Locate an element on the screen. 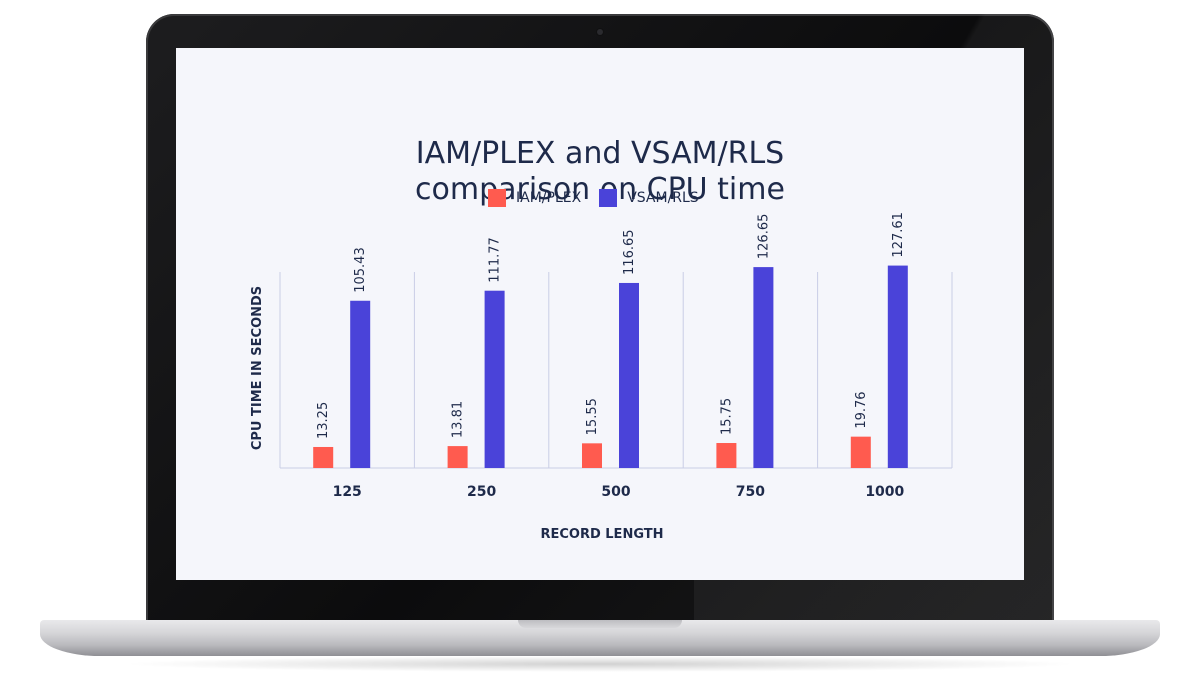 This screenshot has width=1200, height=690. camera-icon is located at coordinates (600, 32).